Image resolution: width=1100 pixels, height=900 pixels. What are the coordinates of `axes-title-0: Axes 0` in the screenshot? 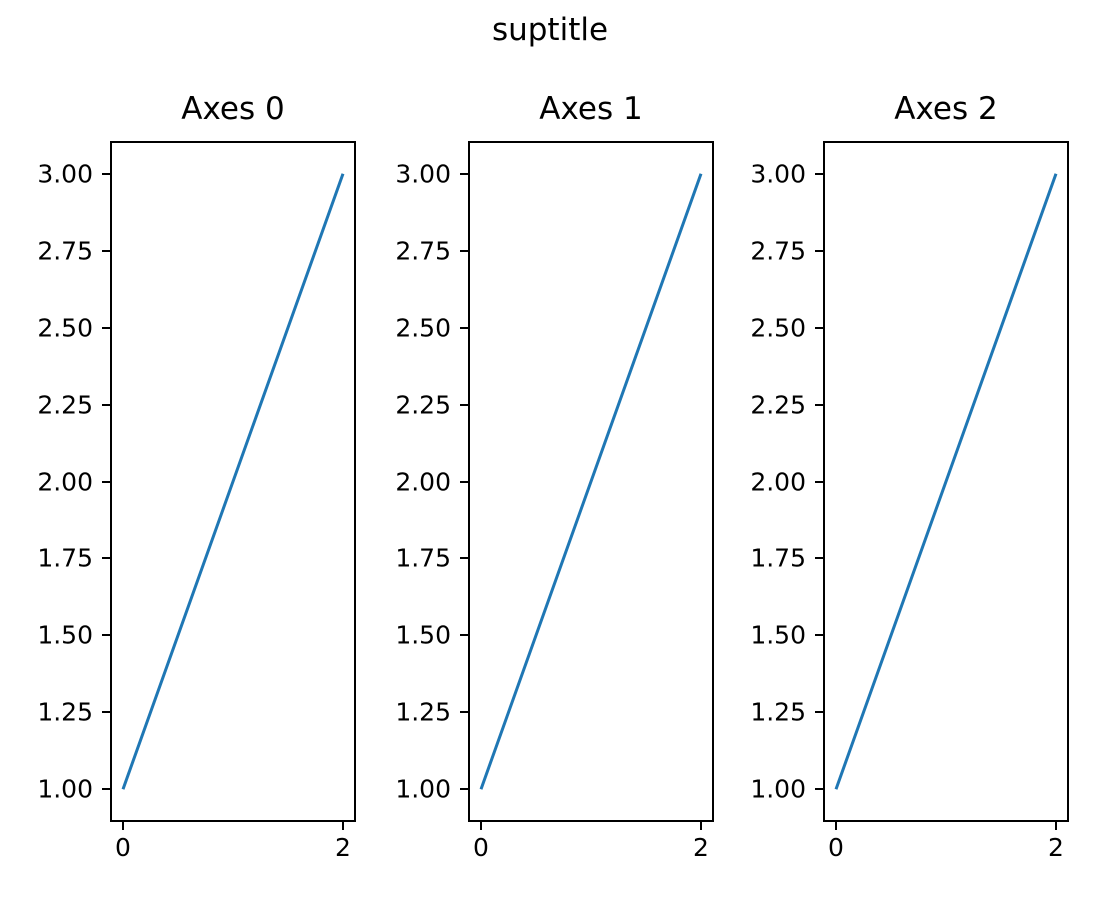 It's located at (233, 109).